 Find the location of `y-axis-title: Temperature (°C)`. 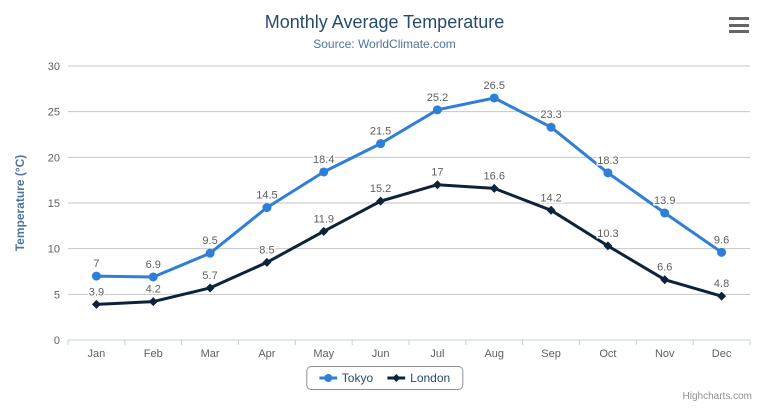

y-axis-title: Temperature (°C) is located at coordinates (20, 203).